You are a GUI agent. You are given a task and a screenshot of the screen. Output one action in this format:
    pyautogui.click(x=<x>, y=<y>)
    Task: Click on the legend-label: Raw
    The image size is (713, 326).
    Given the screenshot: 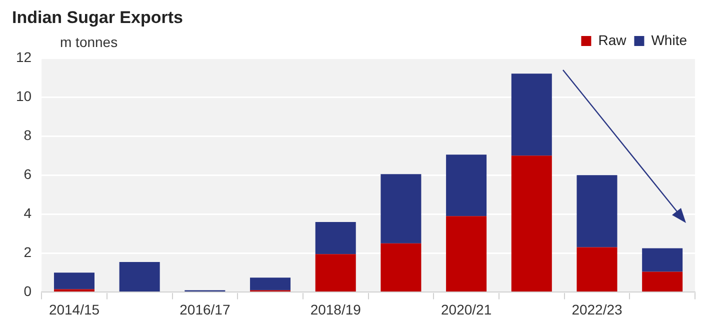 What is the action you would take?
    pyautogui.click(x=613, y=40)
    